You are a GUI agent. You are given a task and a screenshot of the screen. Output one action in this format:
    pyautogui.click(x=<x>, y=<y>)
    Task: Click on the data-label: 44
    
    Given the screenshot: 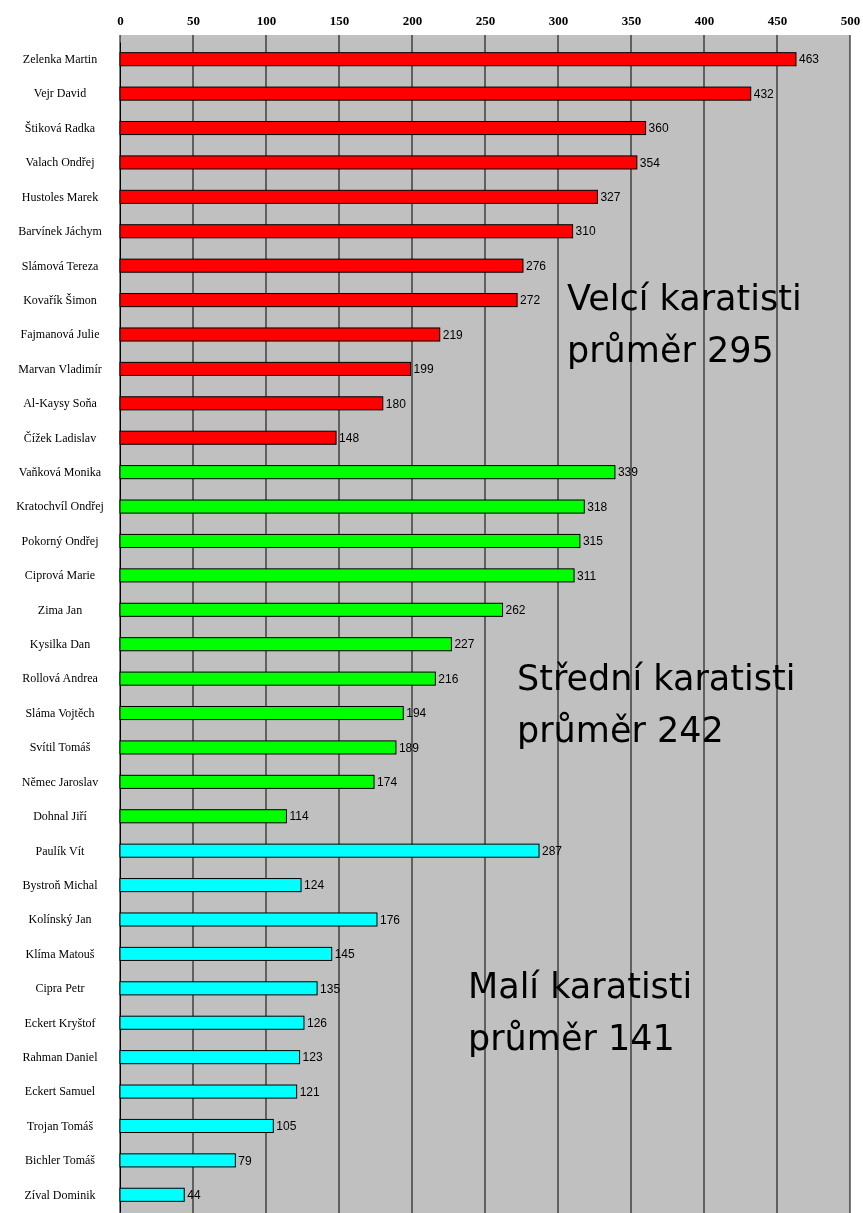 What is the action you would take?
    pyautogui.click(x=194, y=1194)
    